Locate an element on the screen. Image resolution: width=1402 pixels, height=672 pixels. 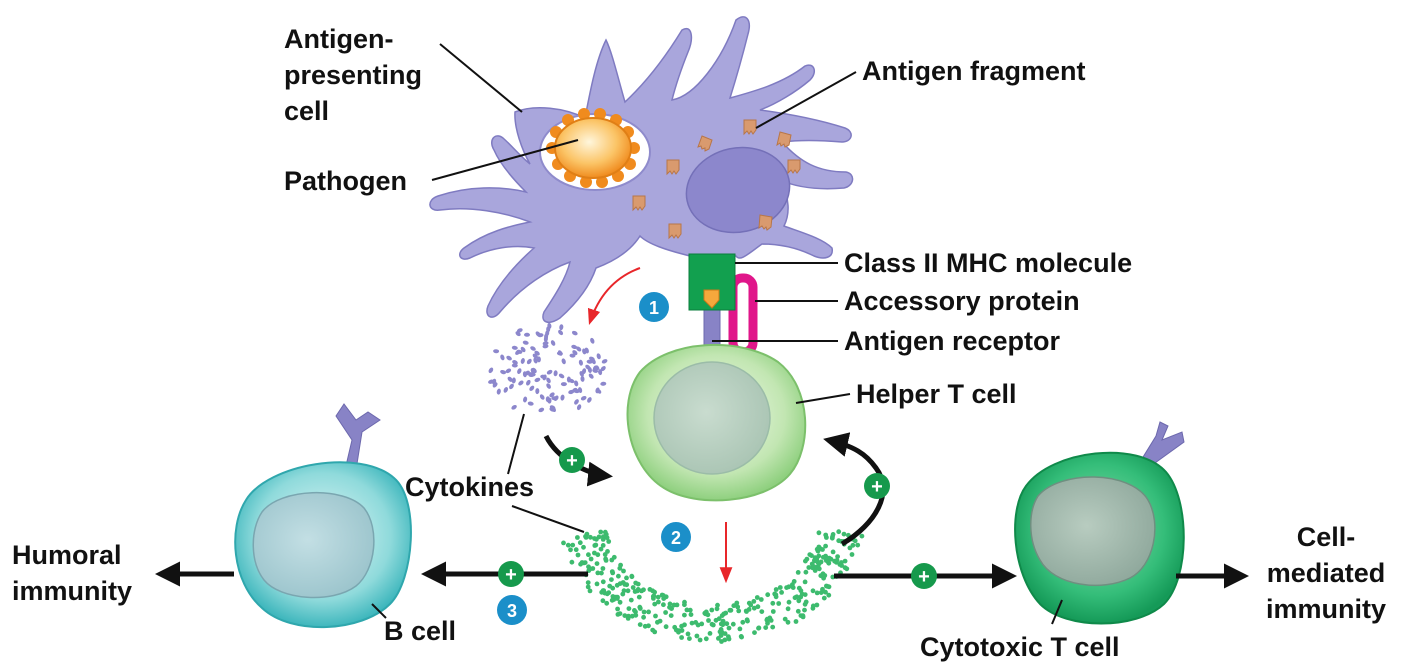
plus-badge-cytotoxic: + is located at coordinates (924, 576).